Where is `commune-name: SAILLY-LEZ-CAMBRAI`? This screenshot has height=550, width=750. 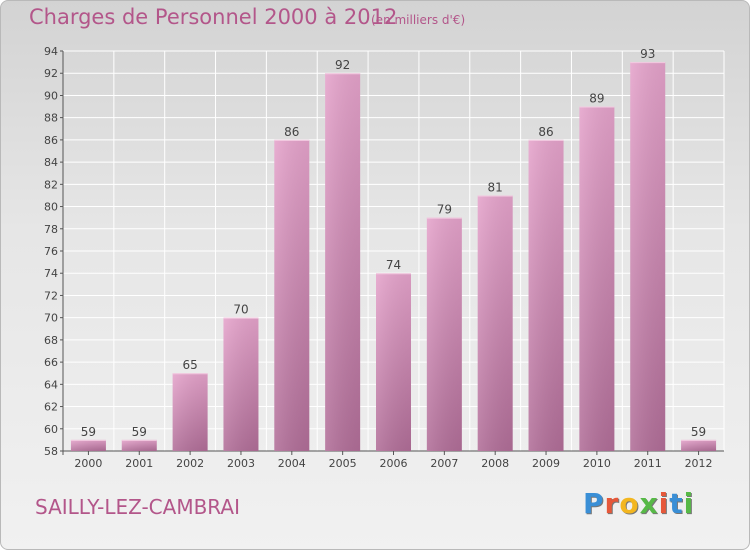 commune-name: SAILLY-LEZ-CAMBRAI is located at coordinates (137, 507).